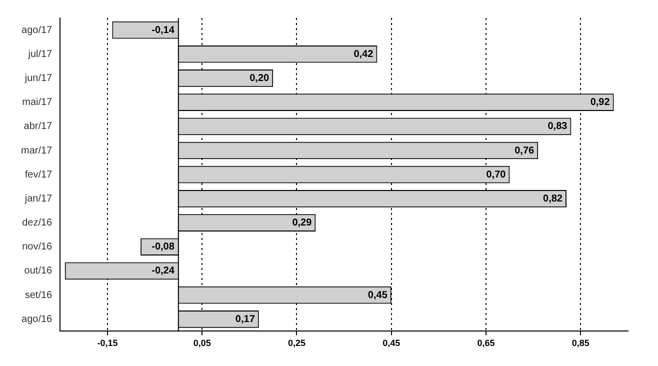 The image size is (658, 366). Describe the element at coordinates (38, 198) in the screenshot. I see `y-tick-label: jan/17` at that location.